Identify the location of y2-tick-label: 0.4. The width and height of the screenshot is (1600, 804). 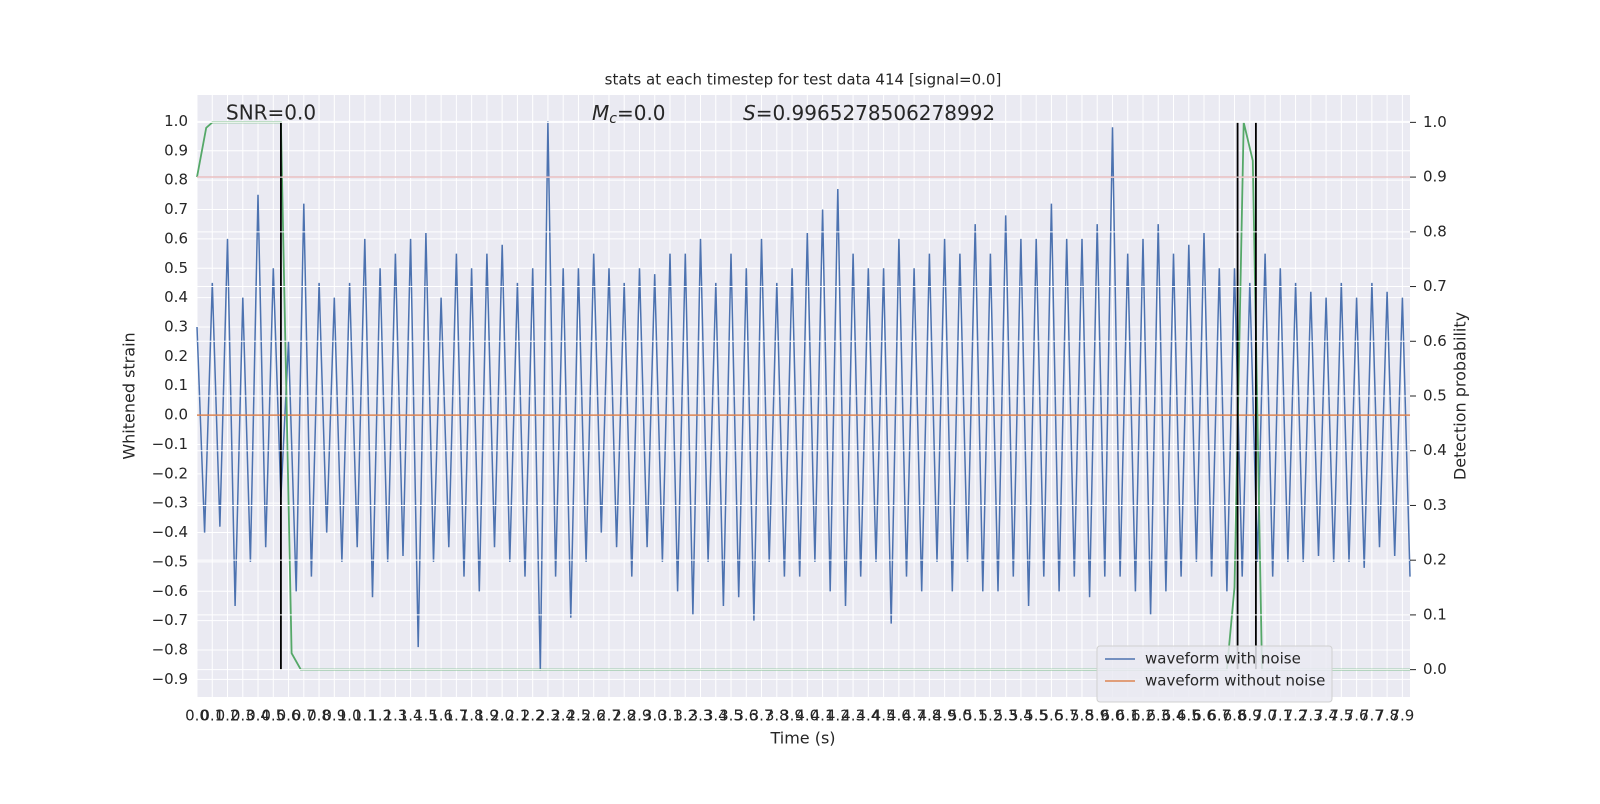
(1435, 450).